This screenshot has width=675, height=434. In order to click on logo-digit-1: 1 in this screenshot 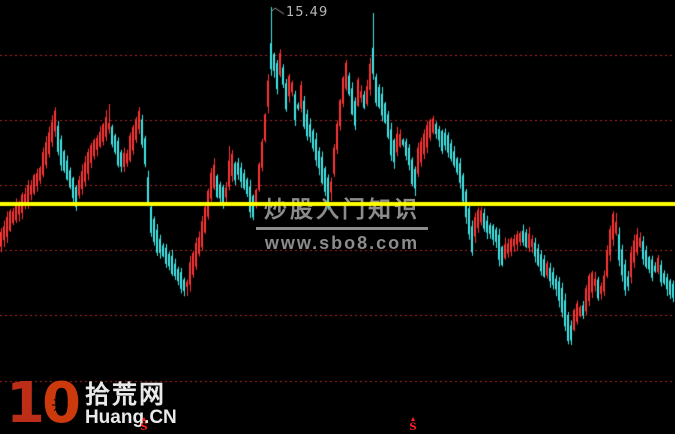, I will do `click(25, 402)`.